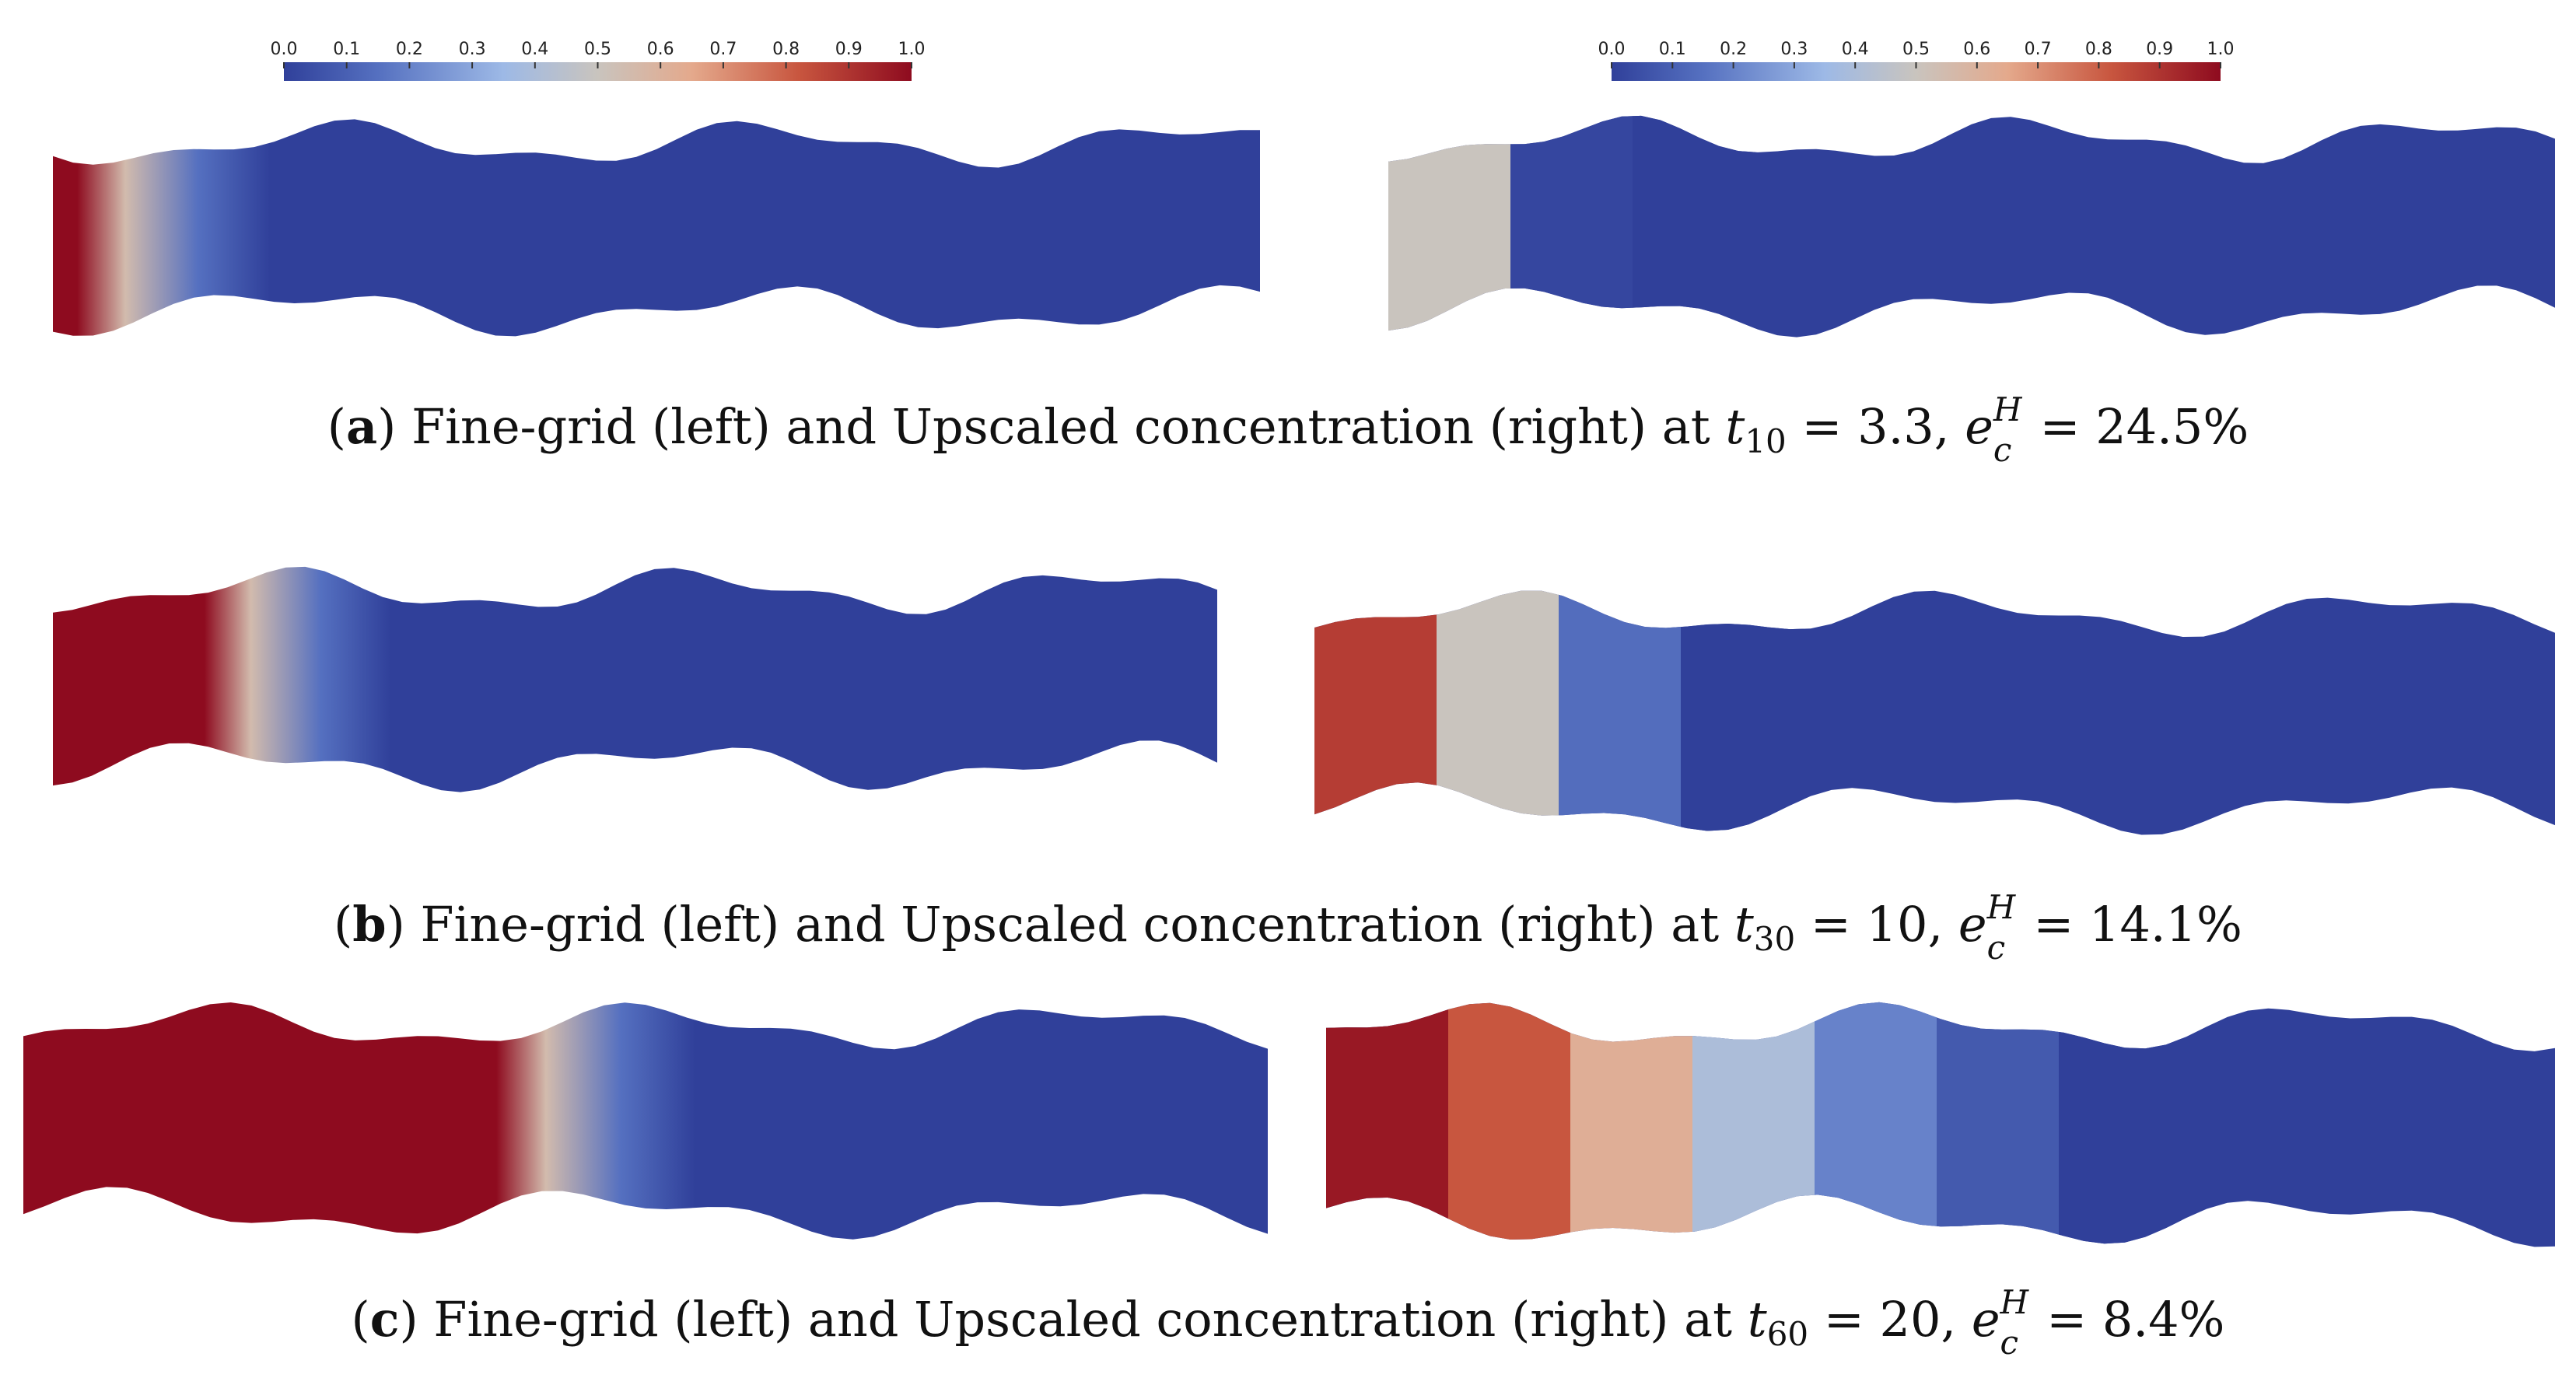 The width and height of the screenshot is (2576, 1378). I want to click on caption-label-c: c, so click(385, 1319).